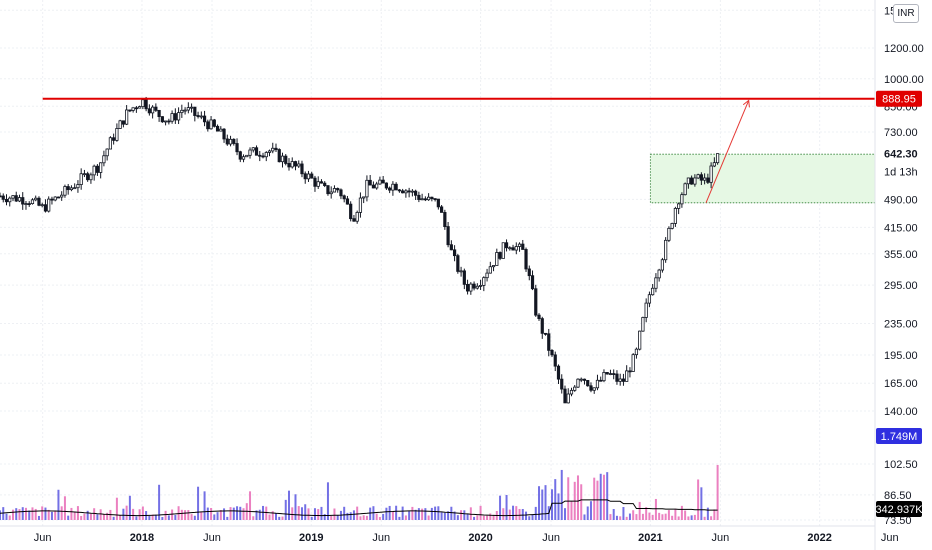 The image size is (932, 550). I want to click on resistance-label-bg, so click(899, 98).